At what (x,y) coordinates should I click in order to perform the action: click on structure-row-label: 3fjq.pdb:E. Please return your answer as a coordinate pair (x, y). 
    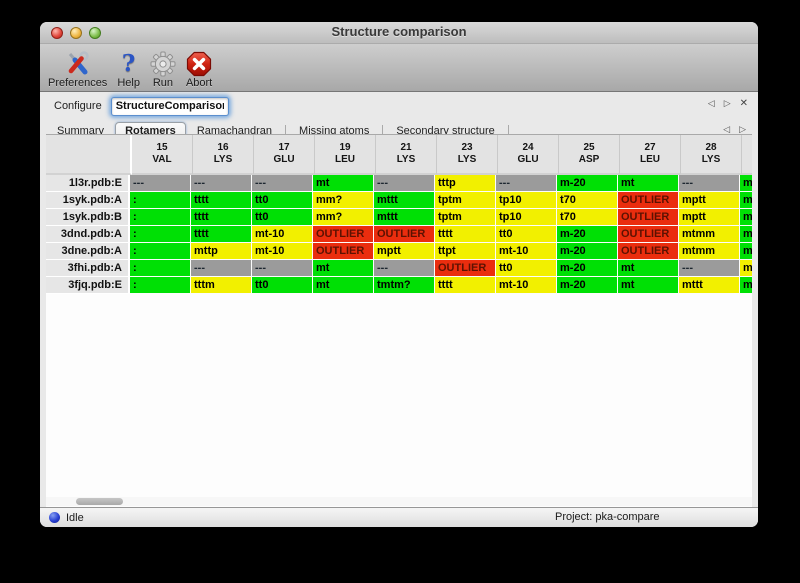
    Looking at the image, I should click on (88, 285).